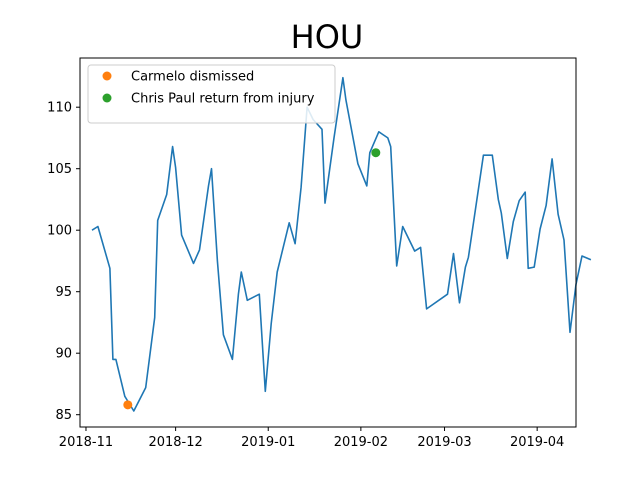 This screenshot has width=640, height=480. Describe the element at coordinates (63, 415) in the screenshot. I see `y-tick-label: 85` at that location.